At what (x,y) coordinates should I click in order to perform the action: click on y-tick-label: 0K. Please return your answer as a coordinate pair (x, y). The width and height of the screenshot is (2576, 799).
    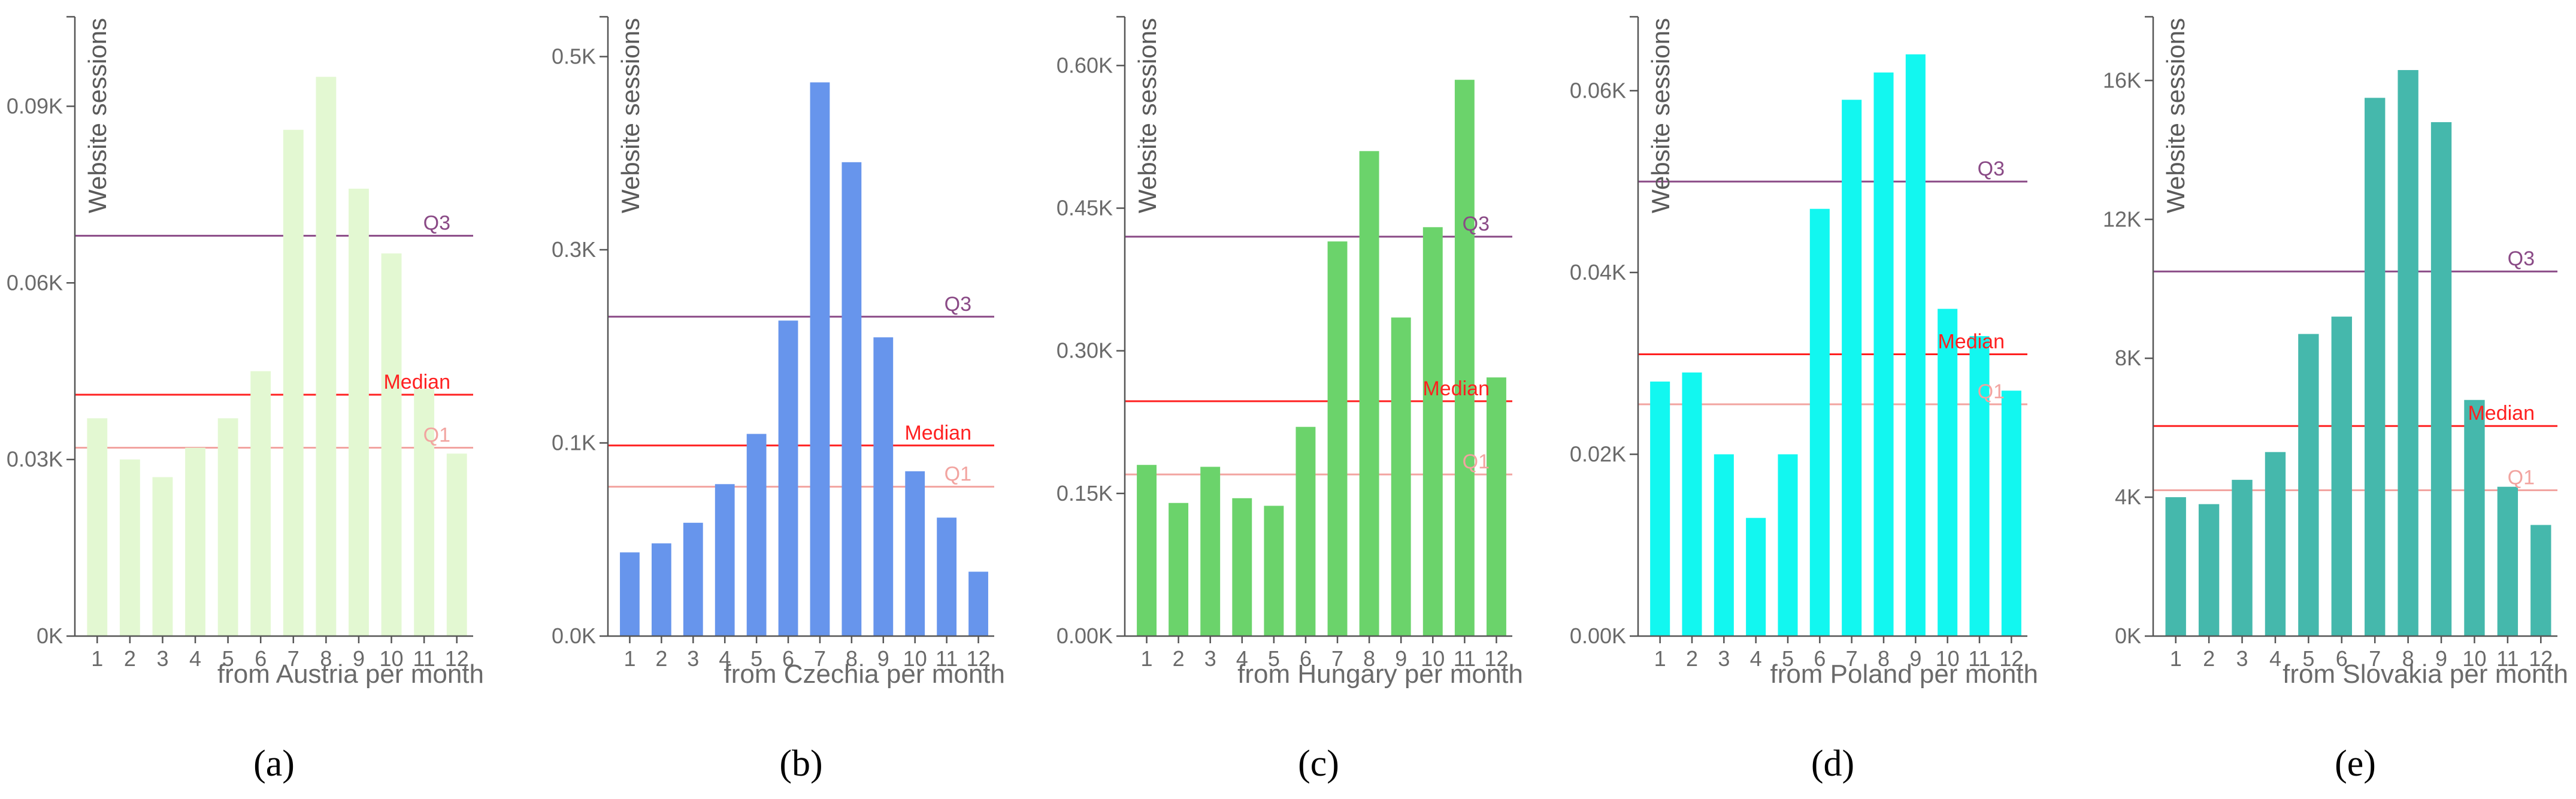
    Looking at the image, I should click on (50, 636).